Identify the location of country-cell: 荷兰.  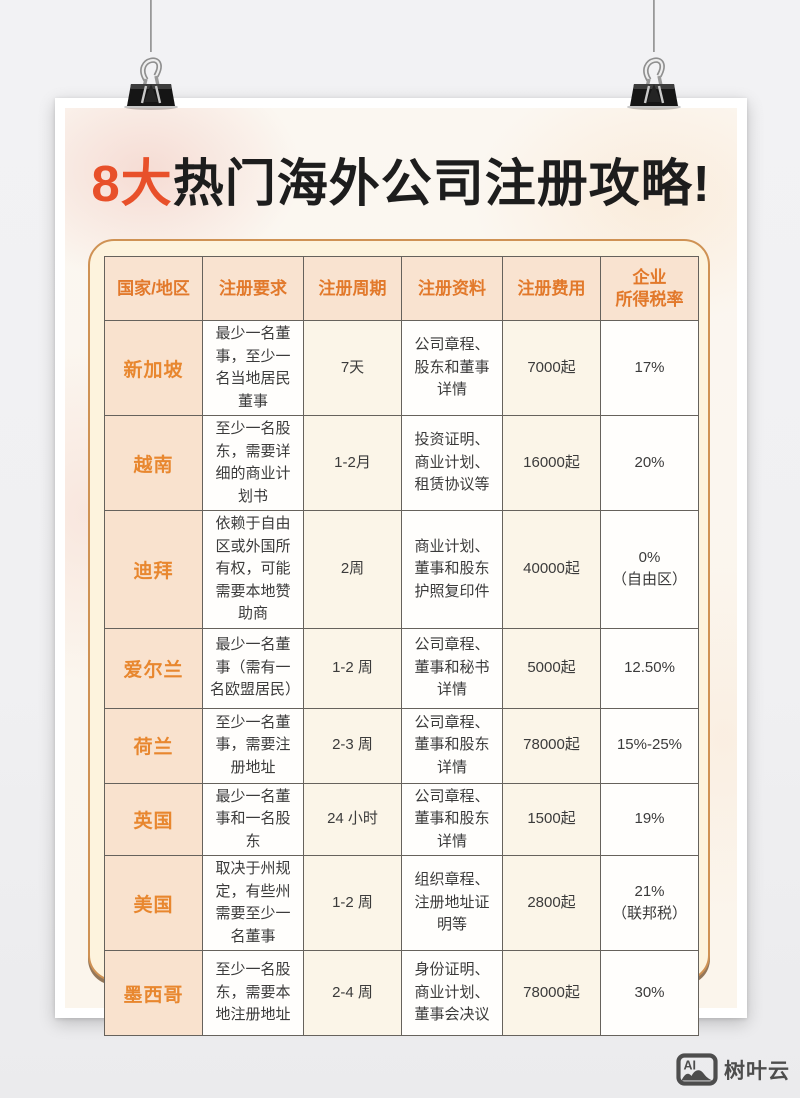
(153, 745).